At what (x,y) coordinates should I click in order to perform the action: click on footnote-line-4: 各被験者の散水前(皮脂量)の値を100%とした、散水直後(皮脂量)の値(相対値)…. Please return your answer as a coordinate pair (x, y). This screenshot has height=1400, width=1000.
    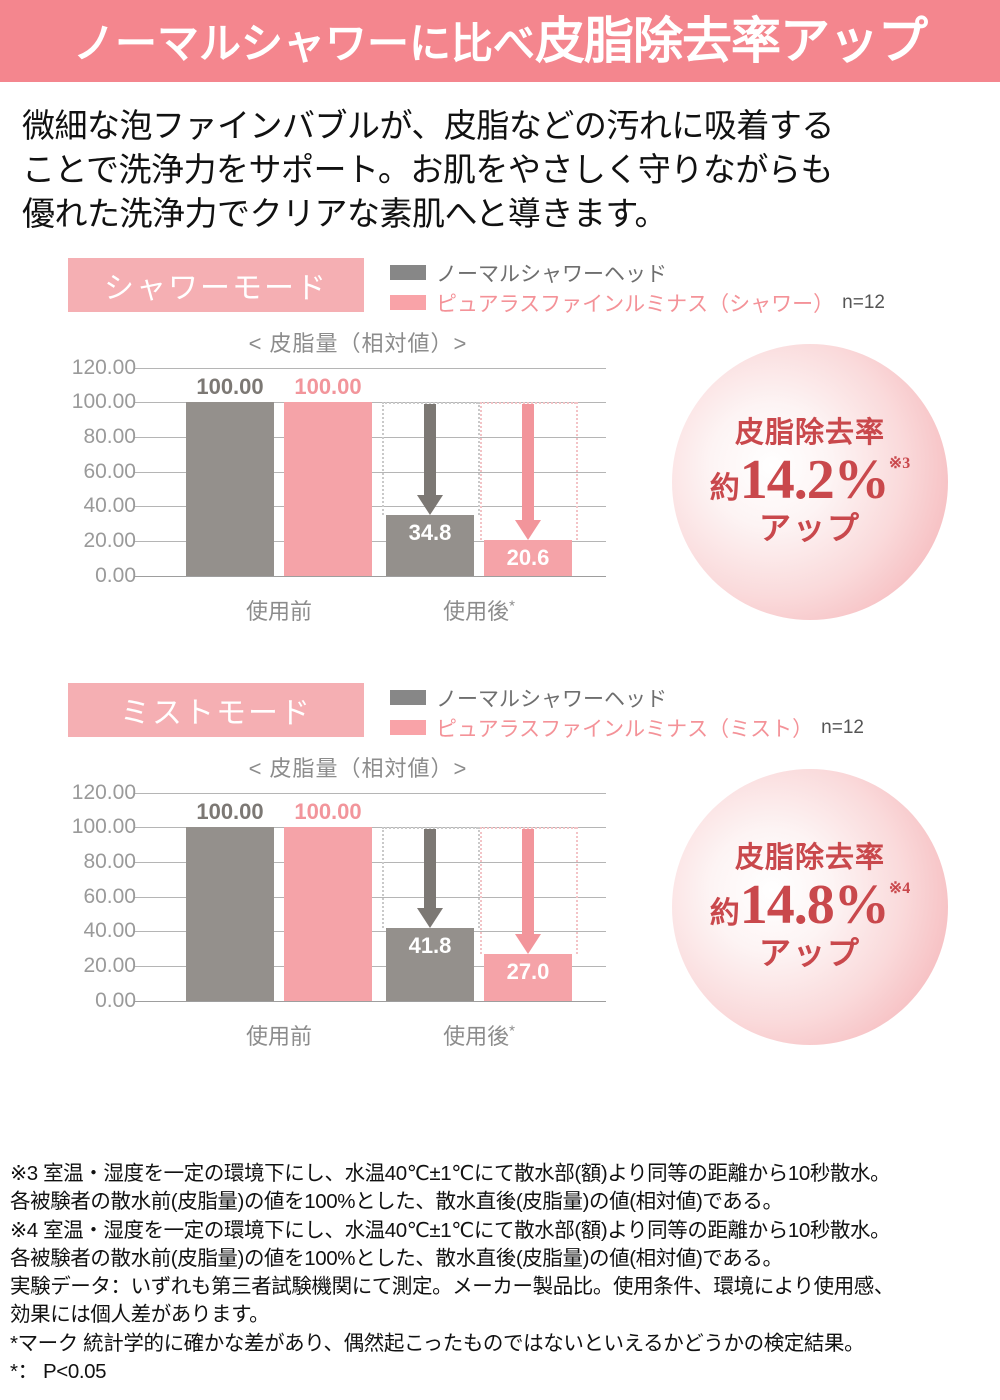
    Looking at the image, I should click on (396, 1258).